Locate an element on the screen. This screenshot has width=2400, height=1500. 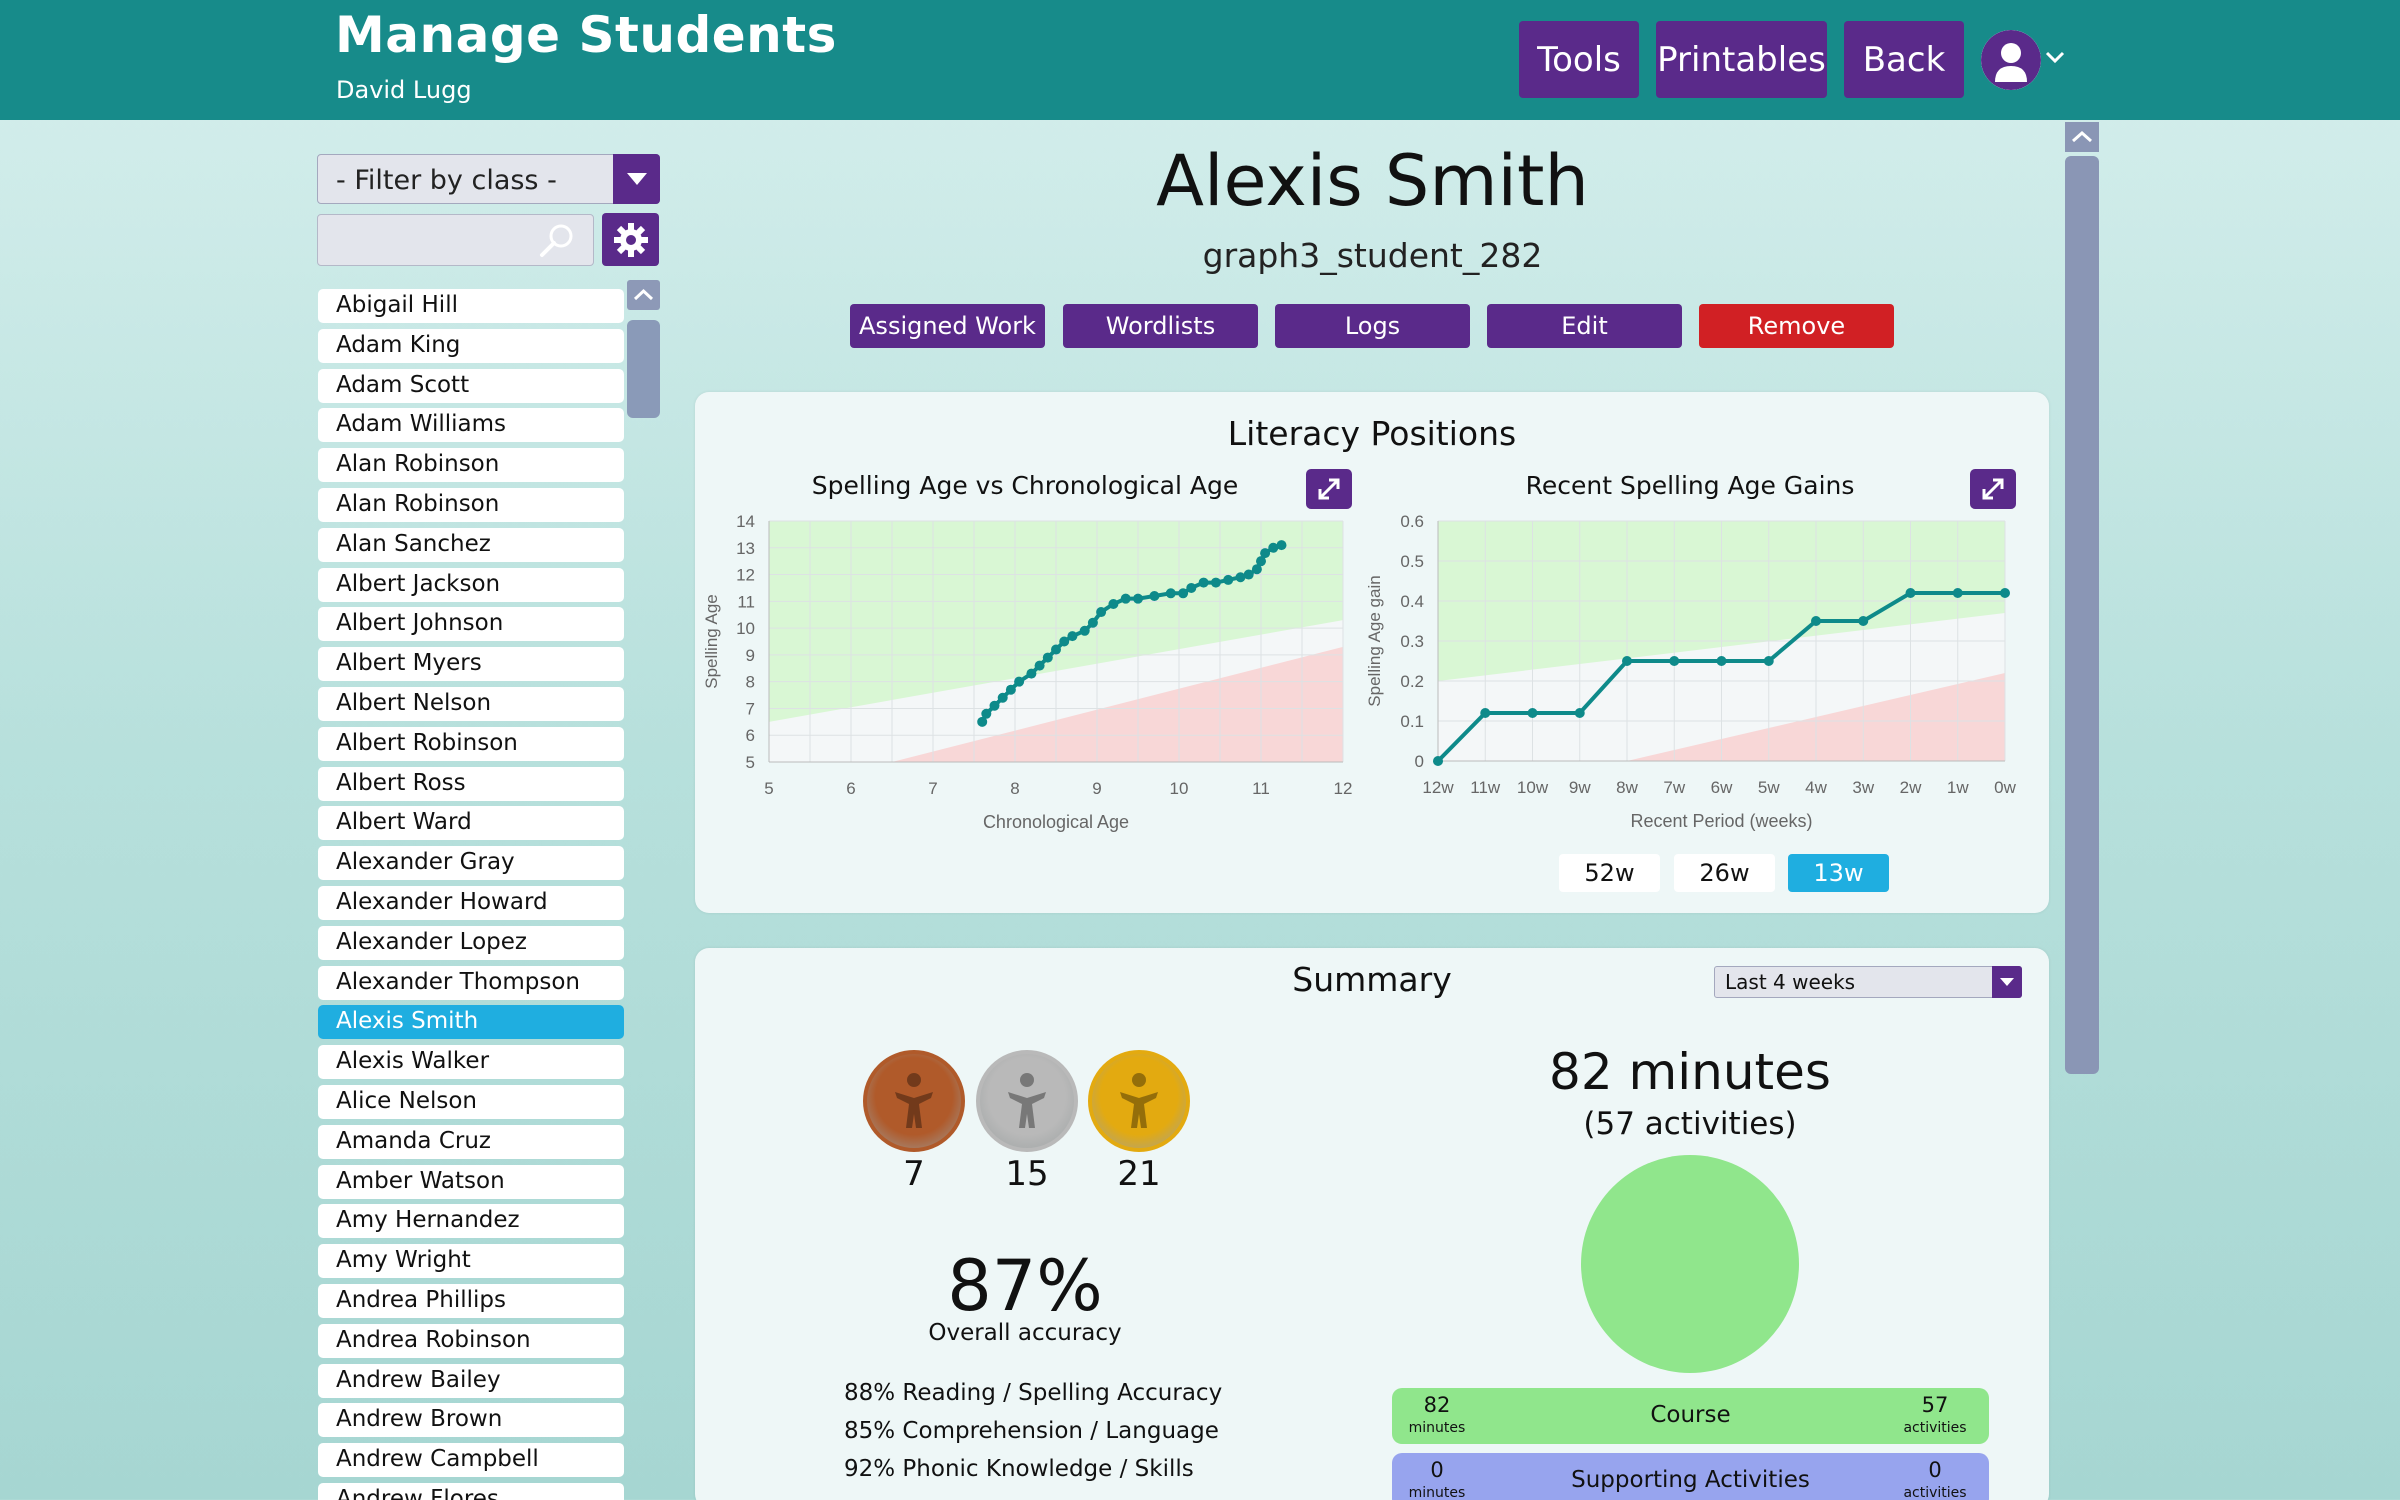
skill-phonic: 92% Phonic Knowledge / Skills is located at coordinates (1019, 1469).